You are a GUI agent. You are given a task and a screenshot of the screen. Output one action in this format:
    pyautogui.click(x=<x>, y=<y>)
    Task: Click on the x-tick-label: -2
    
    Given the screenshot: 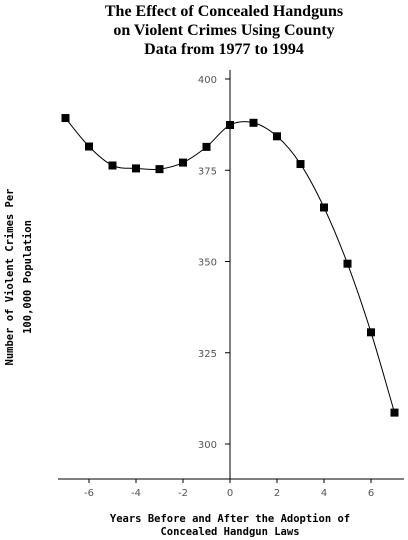 What is the action you would take?
    pyautogui.click(x=183, y=493)
    